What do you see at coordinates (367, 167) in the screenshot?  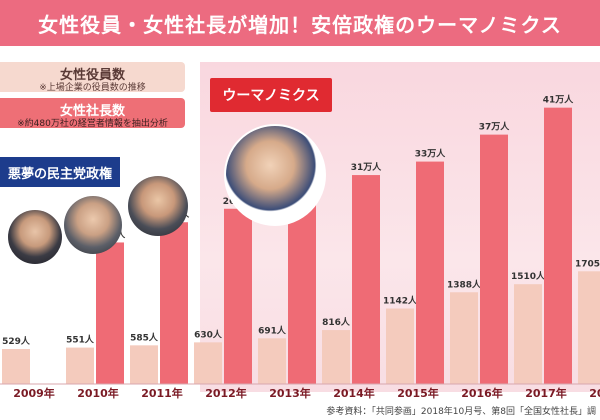 I see `label-presidents-5: 31万人` at bounding box center [367, 167].